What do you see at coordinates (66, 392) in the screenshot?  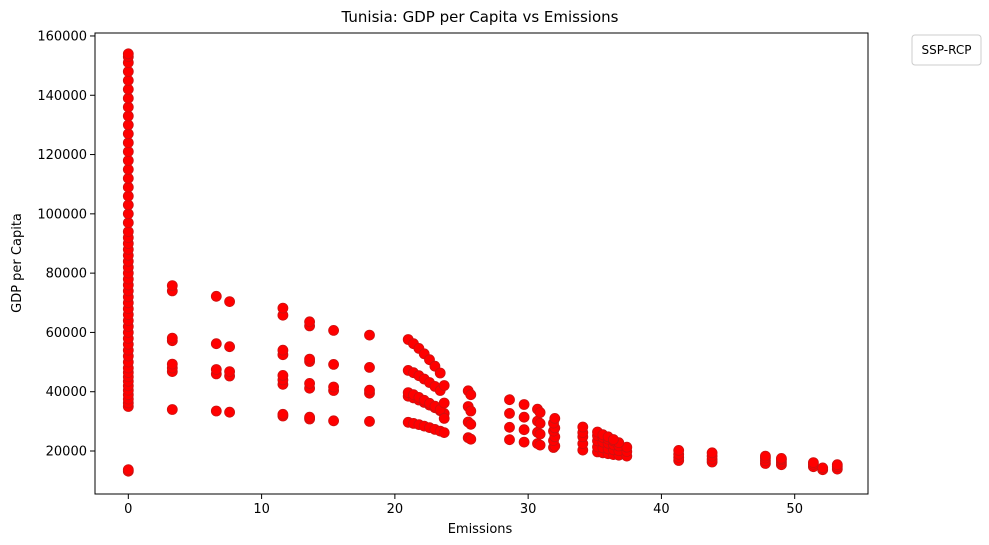 I see `y-tick-label: 40000` at bounding box center [66, 392].